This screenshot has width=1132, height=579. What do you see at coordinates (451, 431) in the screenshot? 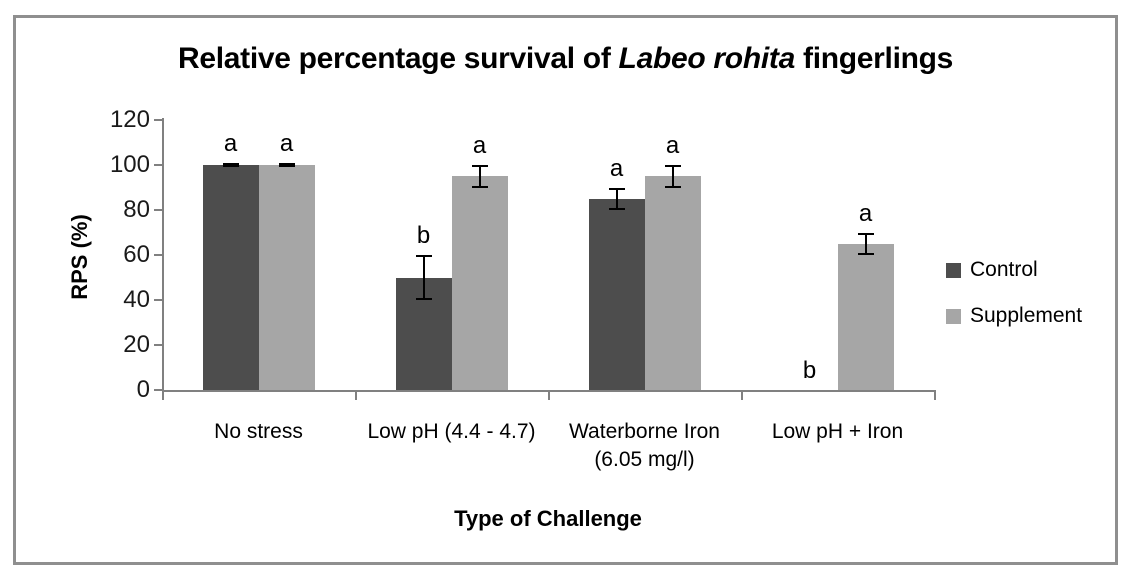
I see `x-category-label: Low pH (4.4 - 4.7)` at bounding box center [451, 431].